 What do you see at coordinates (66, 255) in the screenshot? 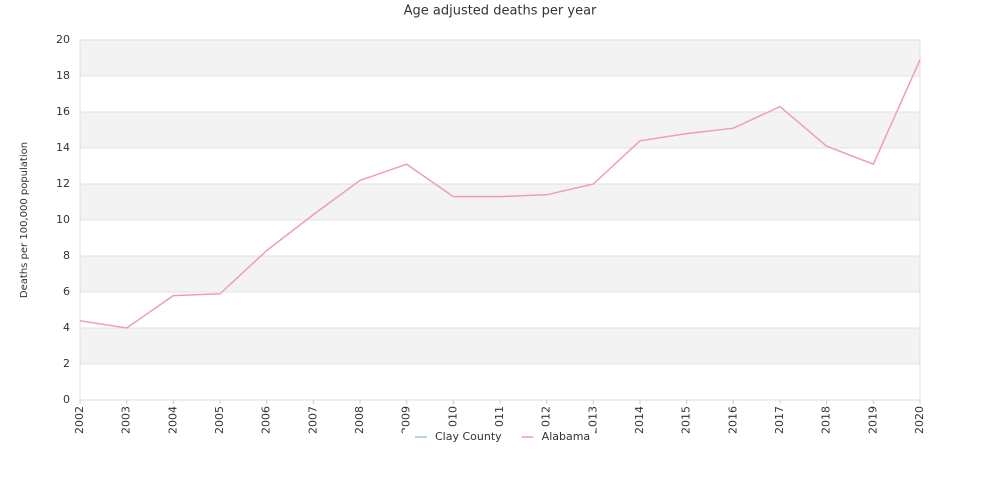
I see `y-tick-label: 8` at bounding box center [66, 255].